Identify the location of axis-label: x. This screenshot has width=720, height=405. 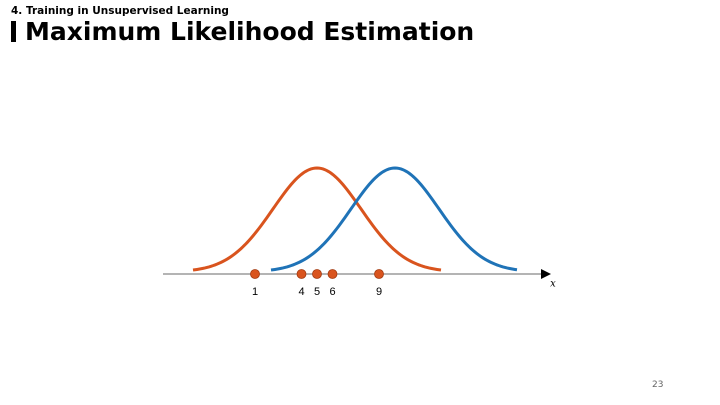
(553, 284).